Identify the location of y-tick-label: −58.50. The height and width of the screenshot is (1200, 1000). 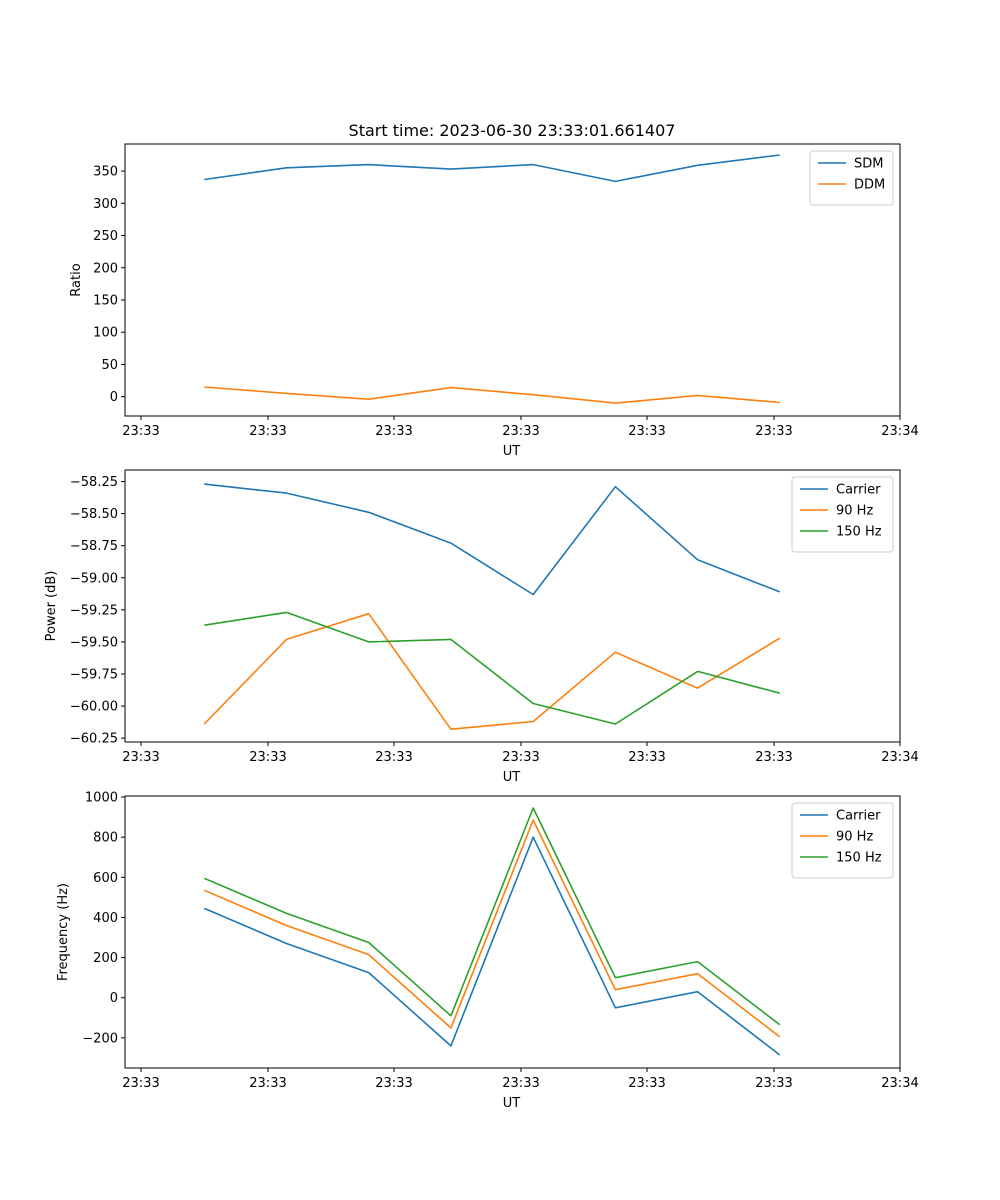
(94, 514).